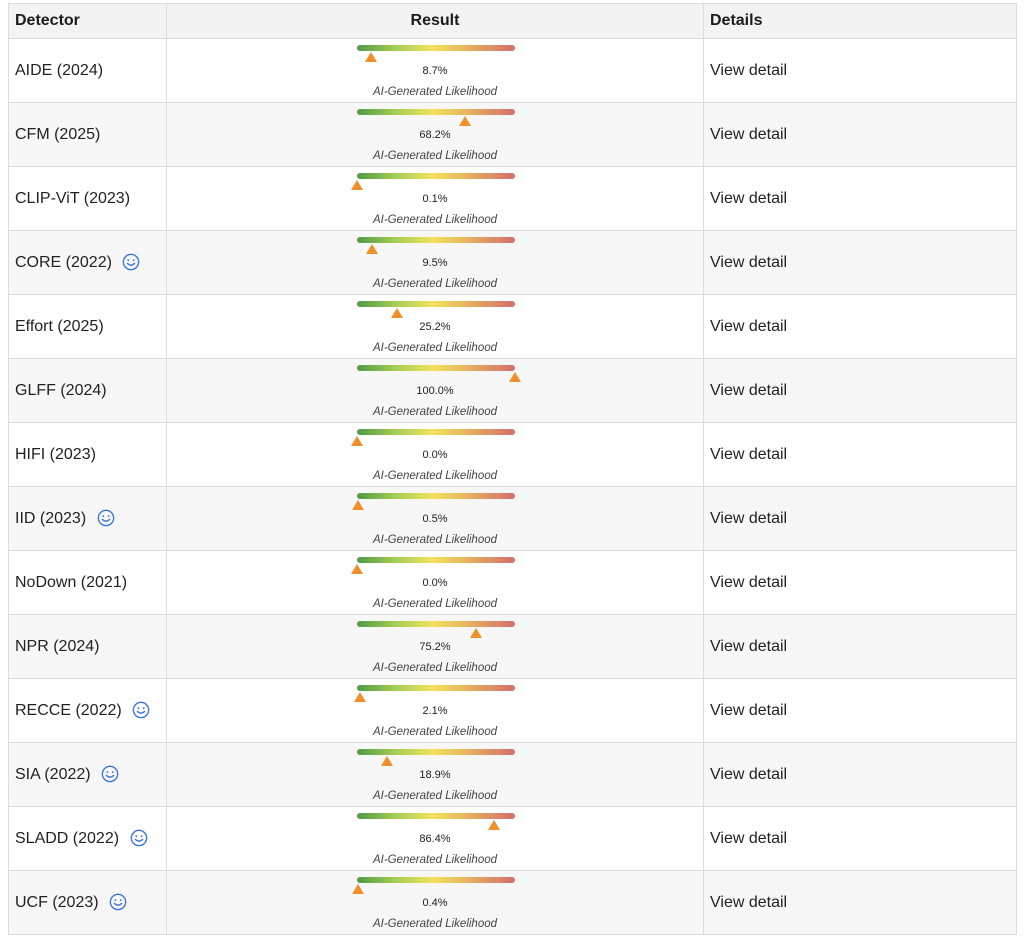  I want to click on detector-name: SIA (2022), so click(53, 774).